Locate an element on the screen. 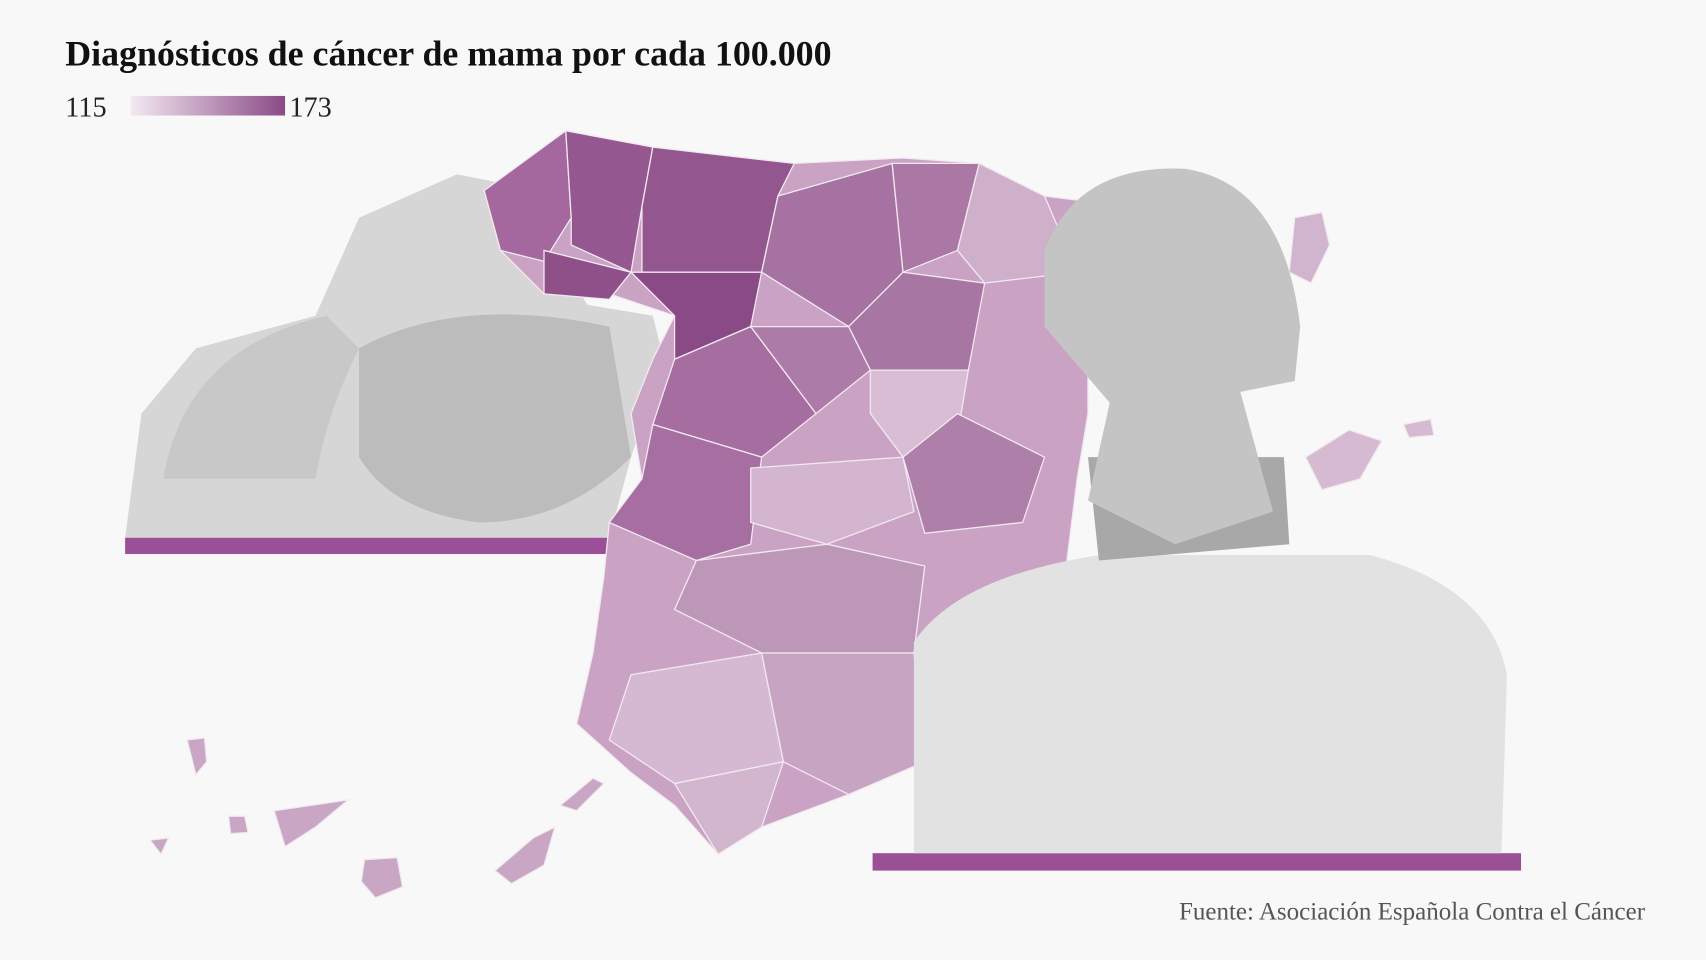 Image resolution: width=1706 pixels, height=960 pixels. shirt is located at coordinates (1210, 704).